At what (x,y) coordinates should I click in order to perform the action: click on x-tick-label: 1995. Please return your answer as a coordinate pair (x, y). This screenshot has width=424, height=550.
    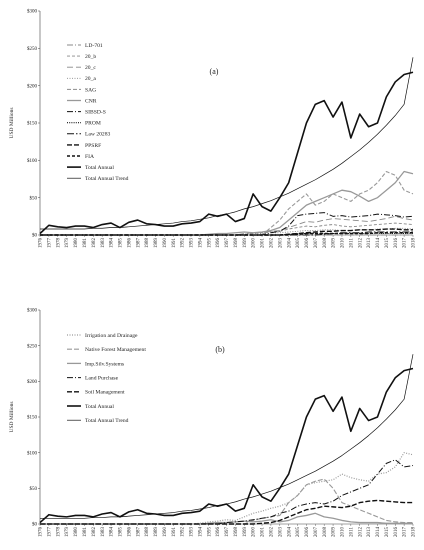
    Looking at the image, I should click on (209, 243).